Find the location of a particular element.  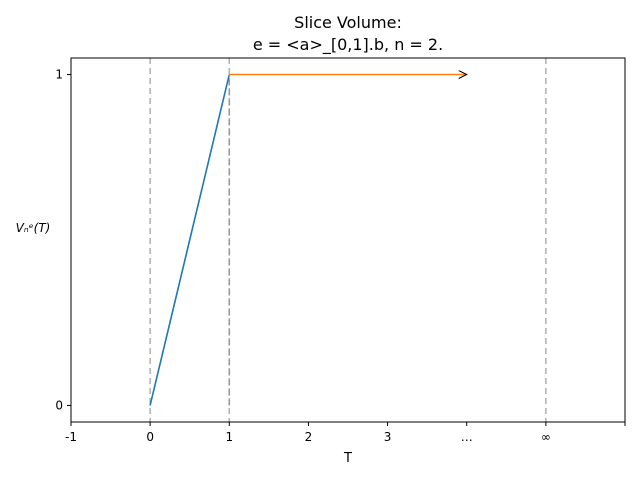

y-tick-label-1: 1 is located at coordinates (59, 75).